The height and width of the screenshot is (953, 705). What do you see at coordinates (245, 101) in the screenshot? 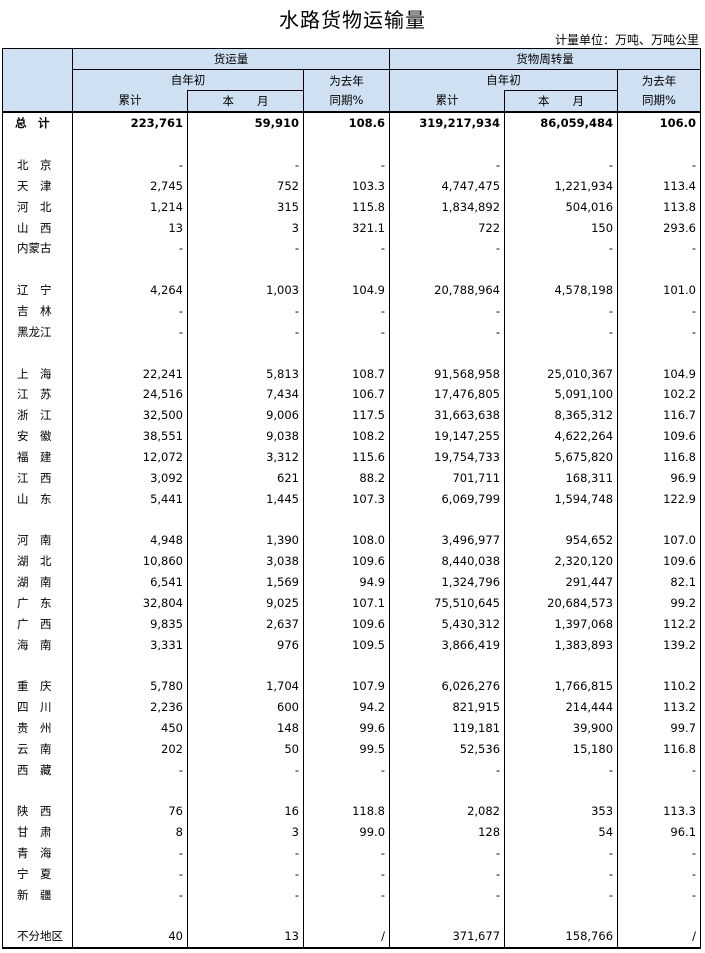
I see `header-month-volume: 本 月` at bounding box center [245, 101].